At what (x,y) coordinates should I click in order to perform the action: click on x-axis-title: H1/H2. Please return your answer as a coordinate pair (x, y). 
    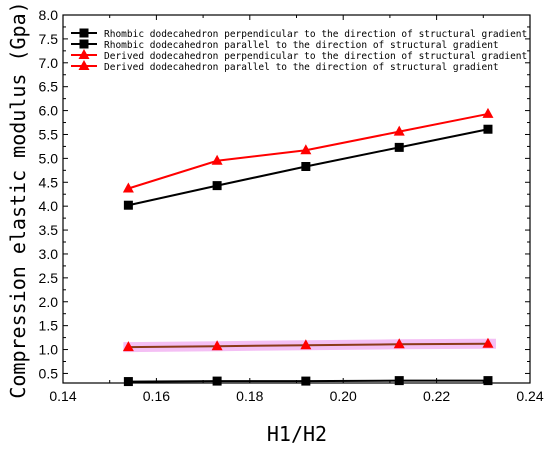
    Looking at the image, I should click on (297, 434).